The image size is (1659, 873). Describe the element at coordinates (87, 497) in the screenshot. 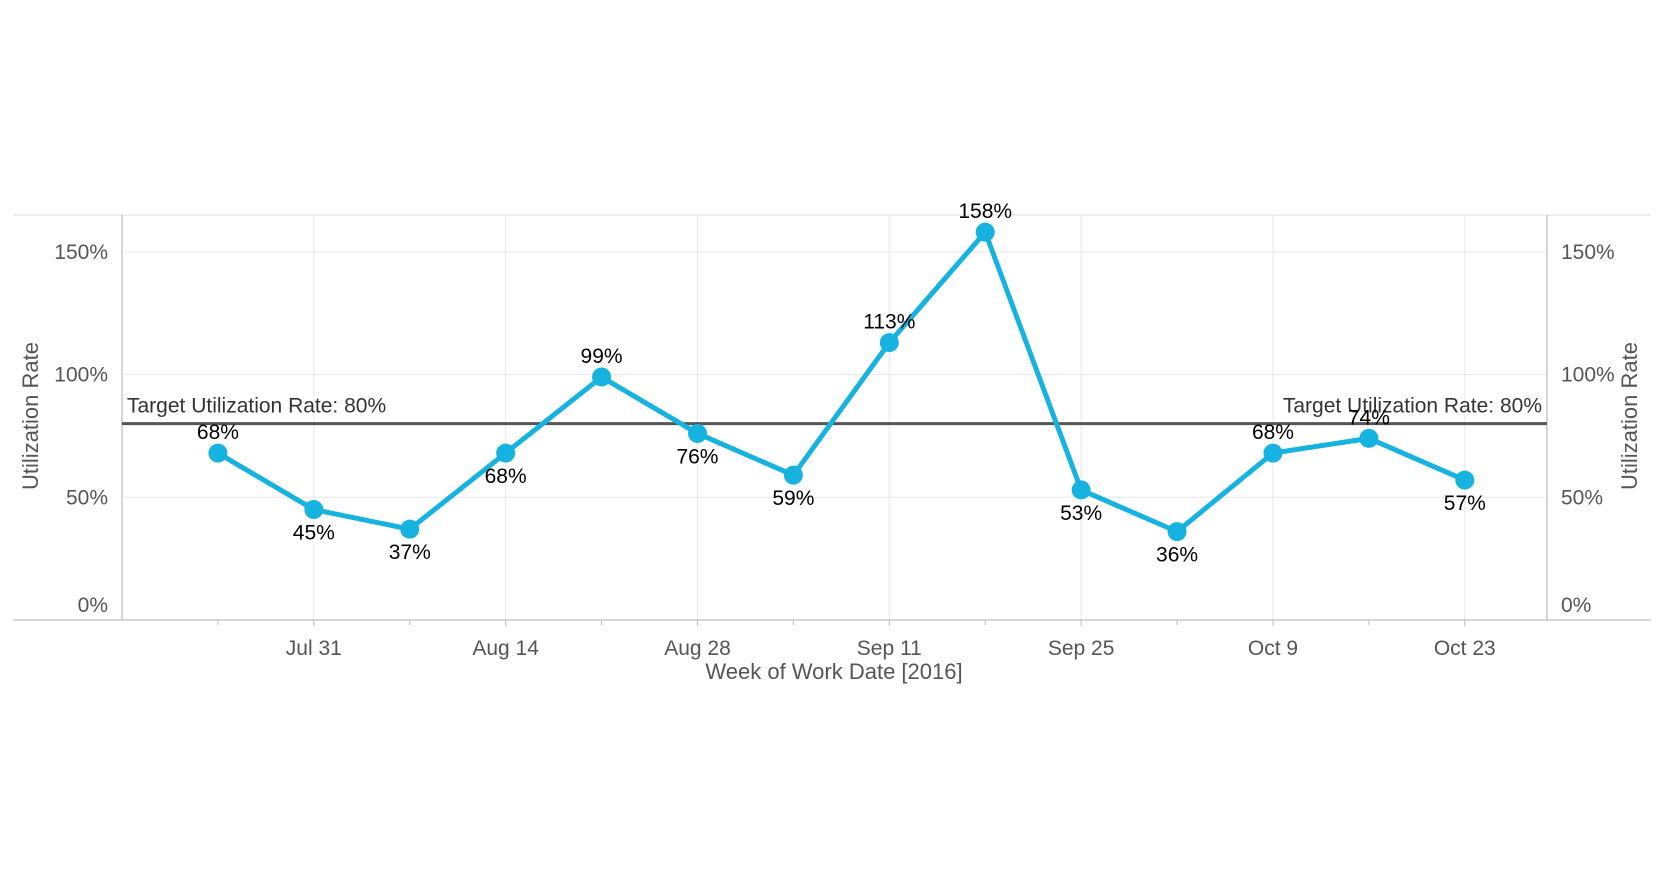

I see `y-tick-label-left: 50%` at that location.